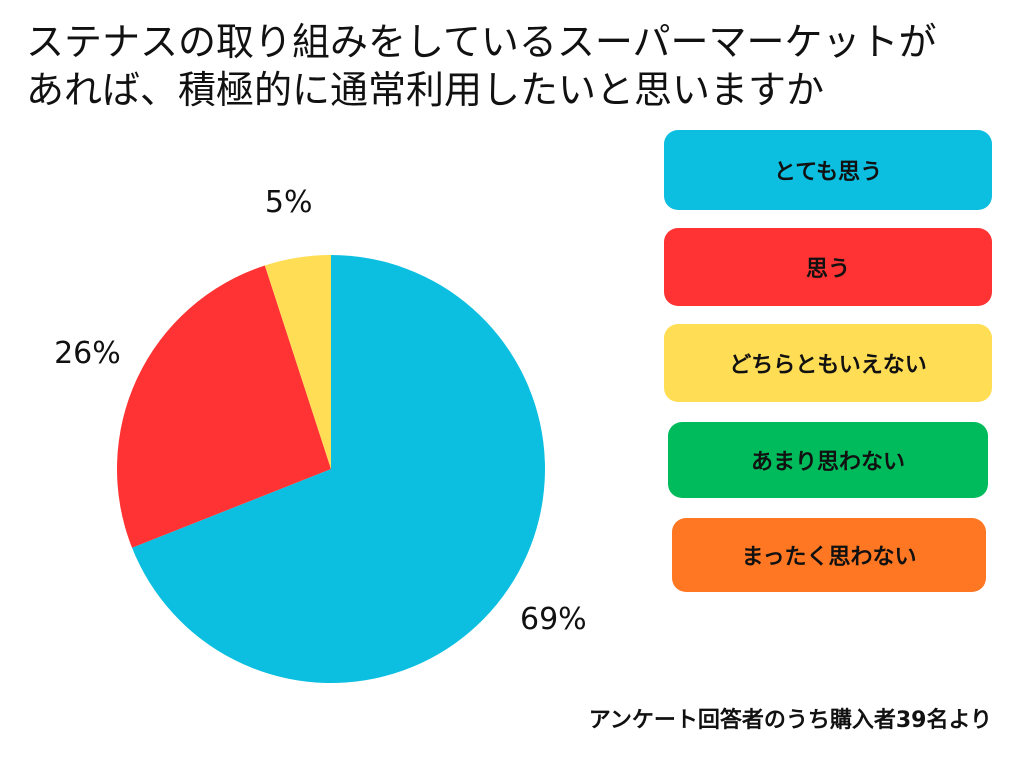  What do you see at coordinates (87, 354) in the screenshot?
I see `slice-label-agree: 26%` at bounding box center [87, 354].